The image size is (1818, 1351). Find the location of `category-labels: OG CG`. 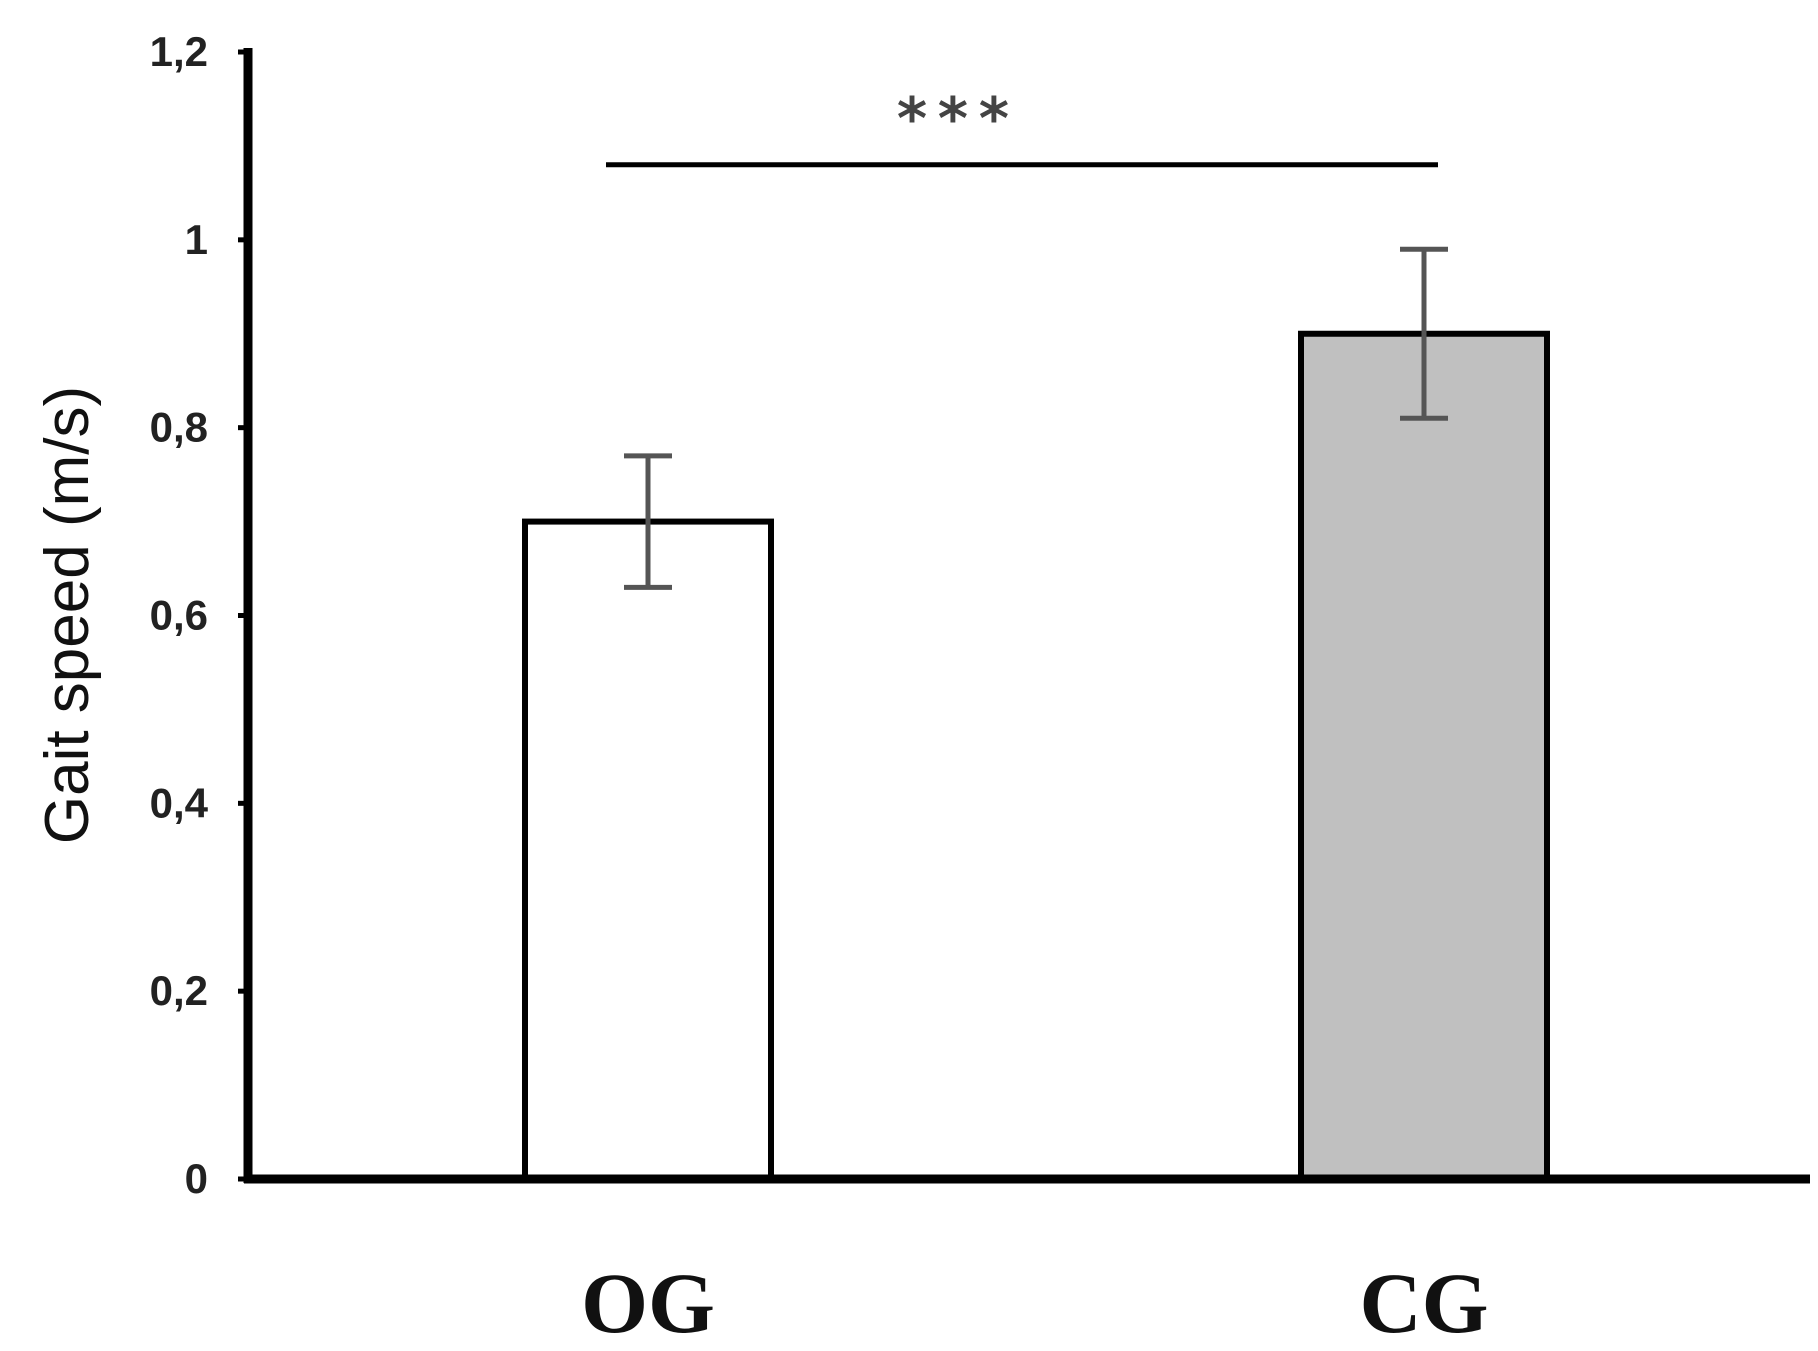

category-labels: OG CG is located at coordinates (1034, 1303).